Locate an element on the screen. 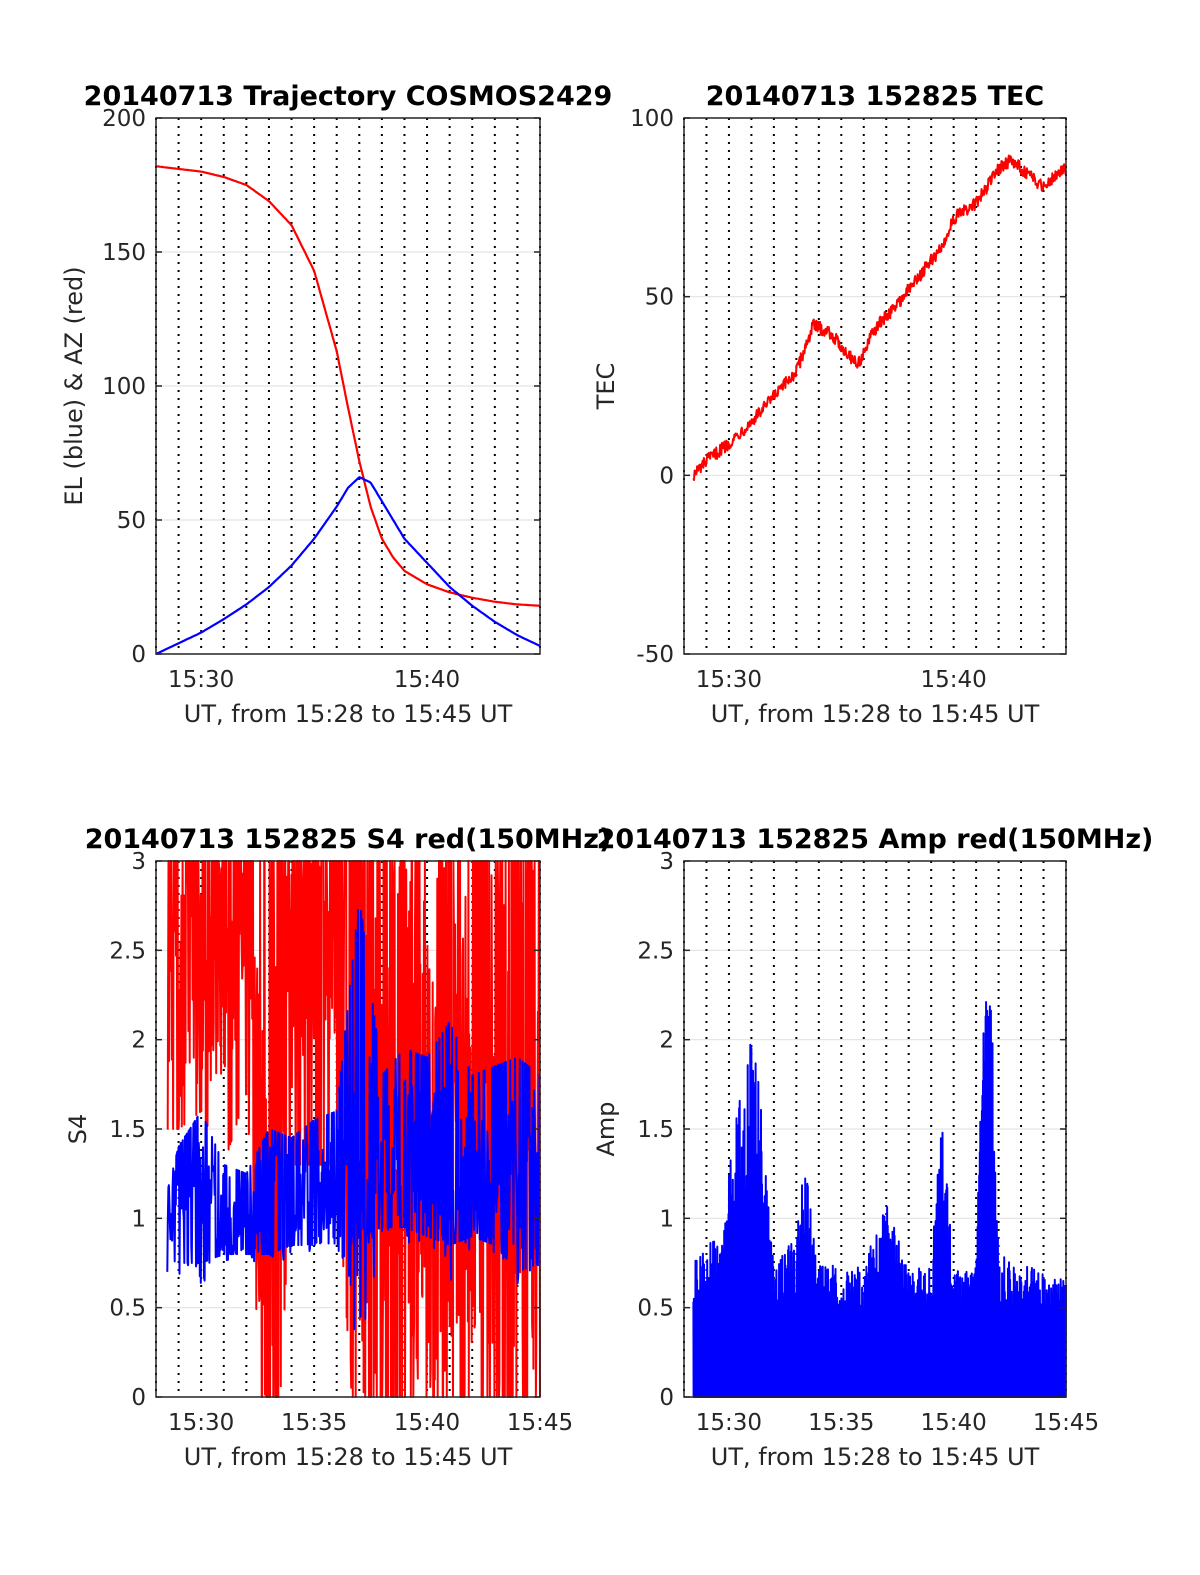  chart-title: 20140713 152825 Amp red(150MHz) is located at coordinates (875, 839).